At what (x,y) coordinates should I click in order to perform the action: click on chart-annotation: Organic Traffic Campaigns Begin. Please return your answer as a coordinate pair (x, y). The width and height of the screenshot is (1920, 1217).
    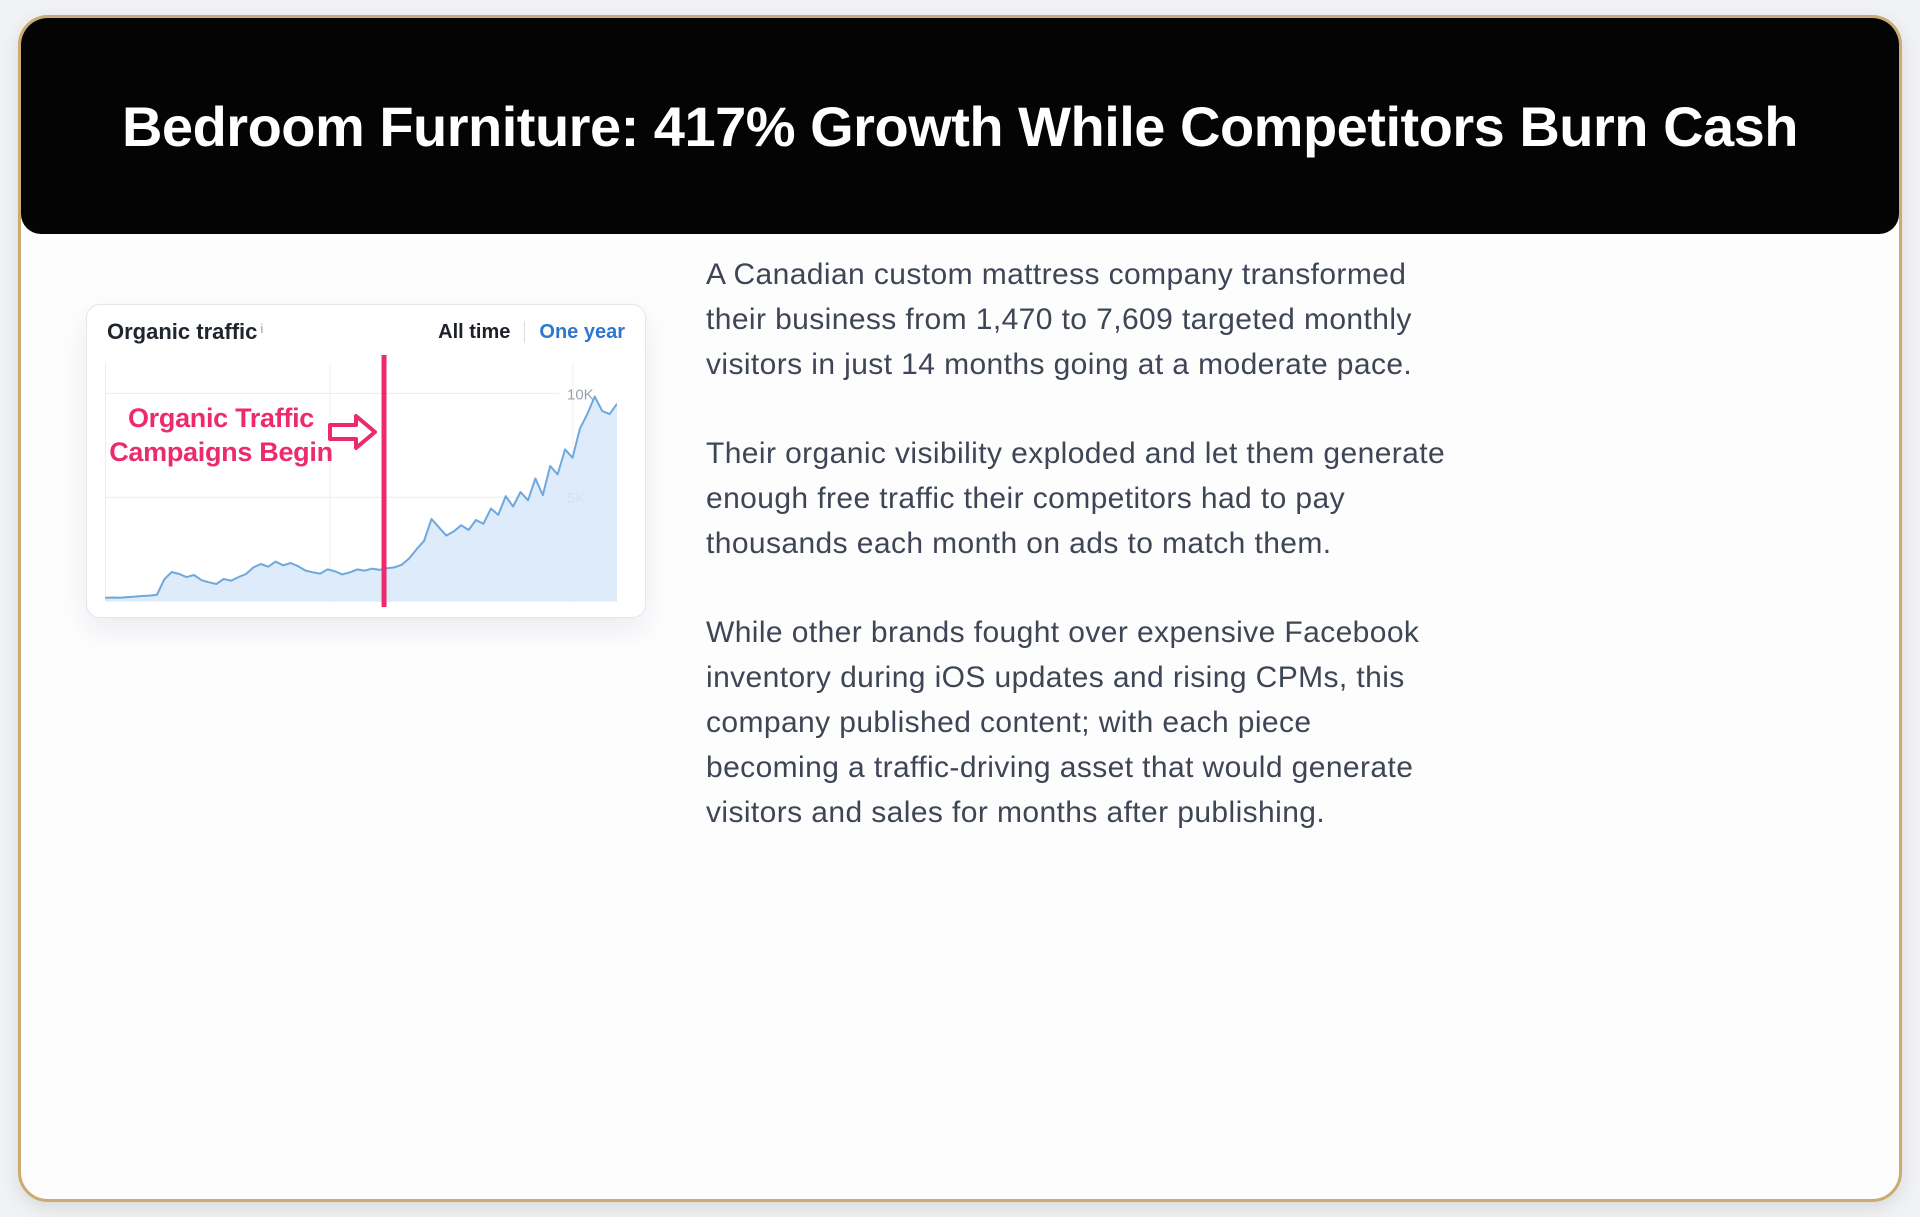
    Looking at the image, I should click on (221, 435).